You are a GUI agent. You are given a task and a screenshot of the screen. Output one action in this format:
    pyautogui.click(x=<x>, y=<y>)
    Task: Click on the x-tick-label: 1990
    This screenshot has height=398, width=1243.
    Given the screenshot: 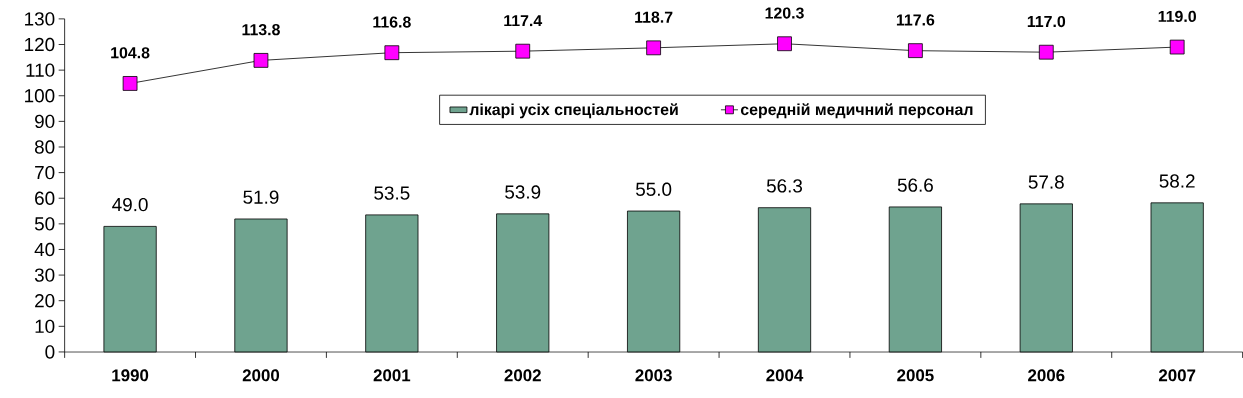 What is the action you would take?
    pyautogui.click(x=130, y=375)
    